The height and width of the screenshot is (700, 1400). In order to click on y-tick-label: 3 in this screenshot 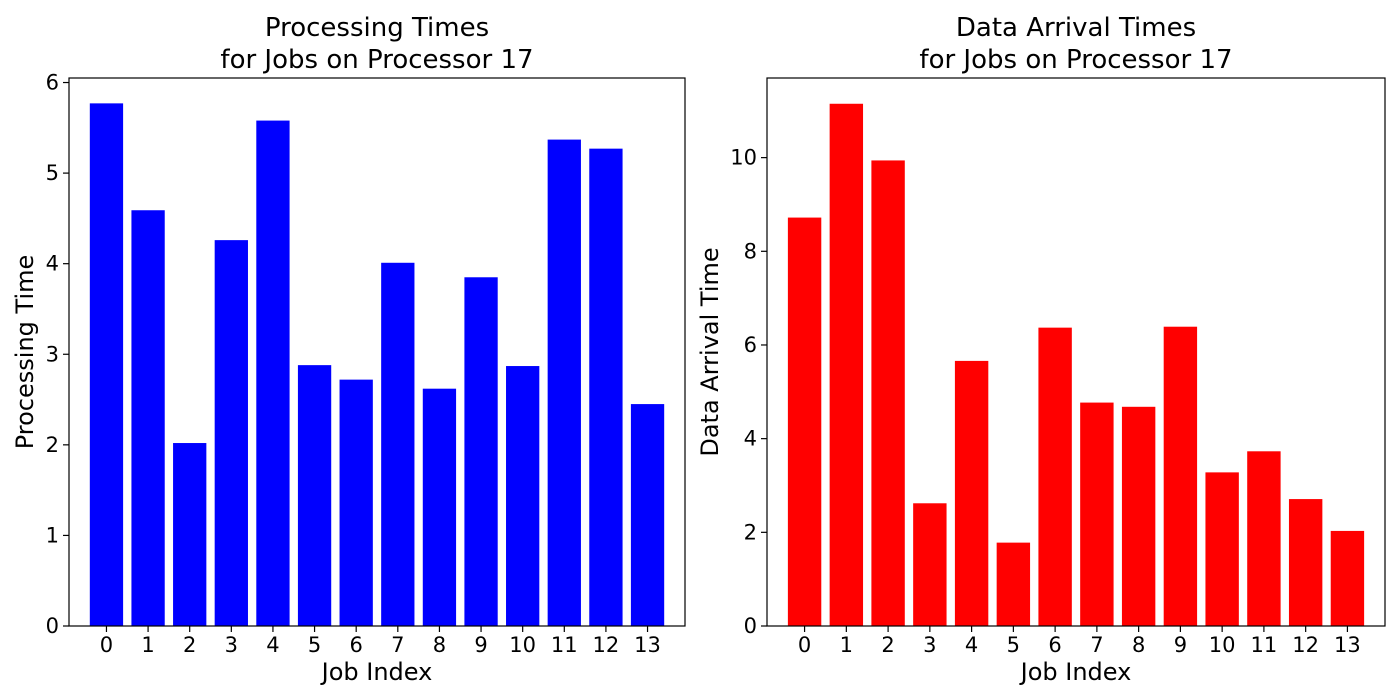, I will do `click(52, 354)`.